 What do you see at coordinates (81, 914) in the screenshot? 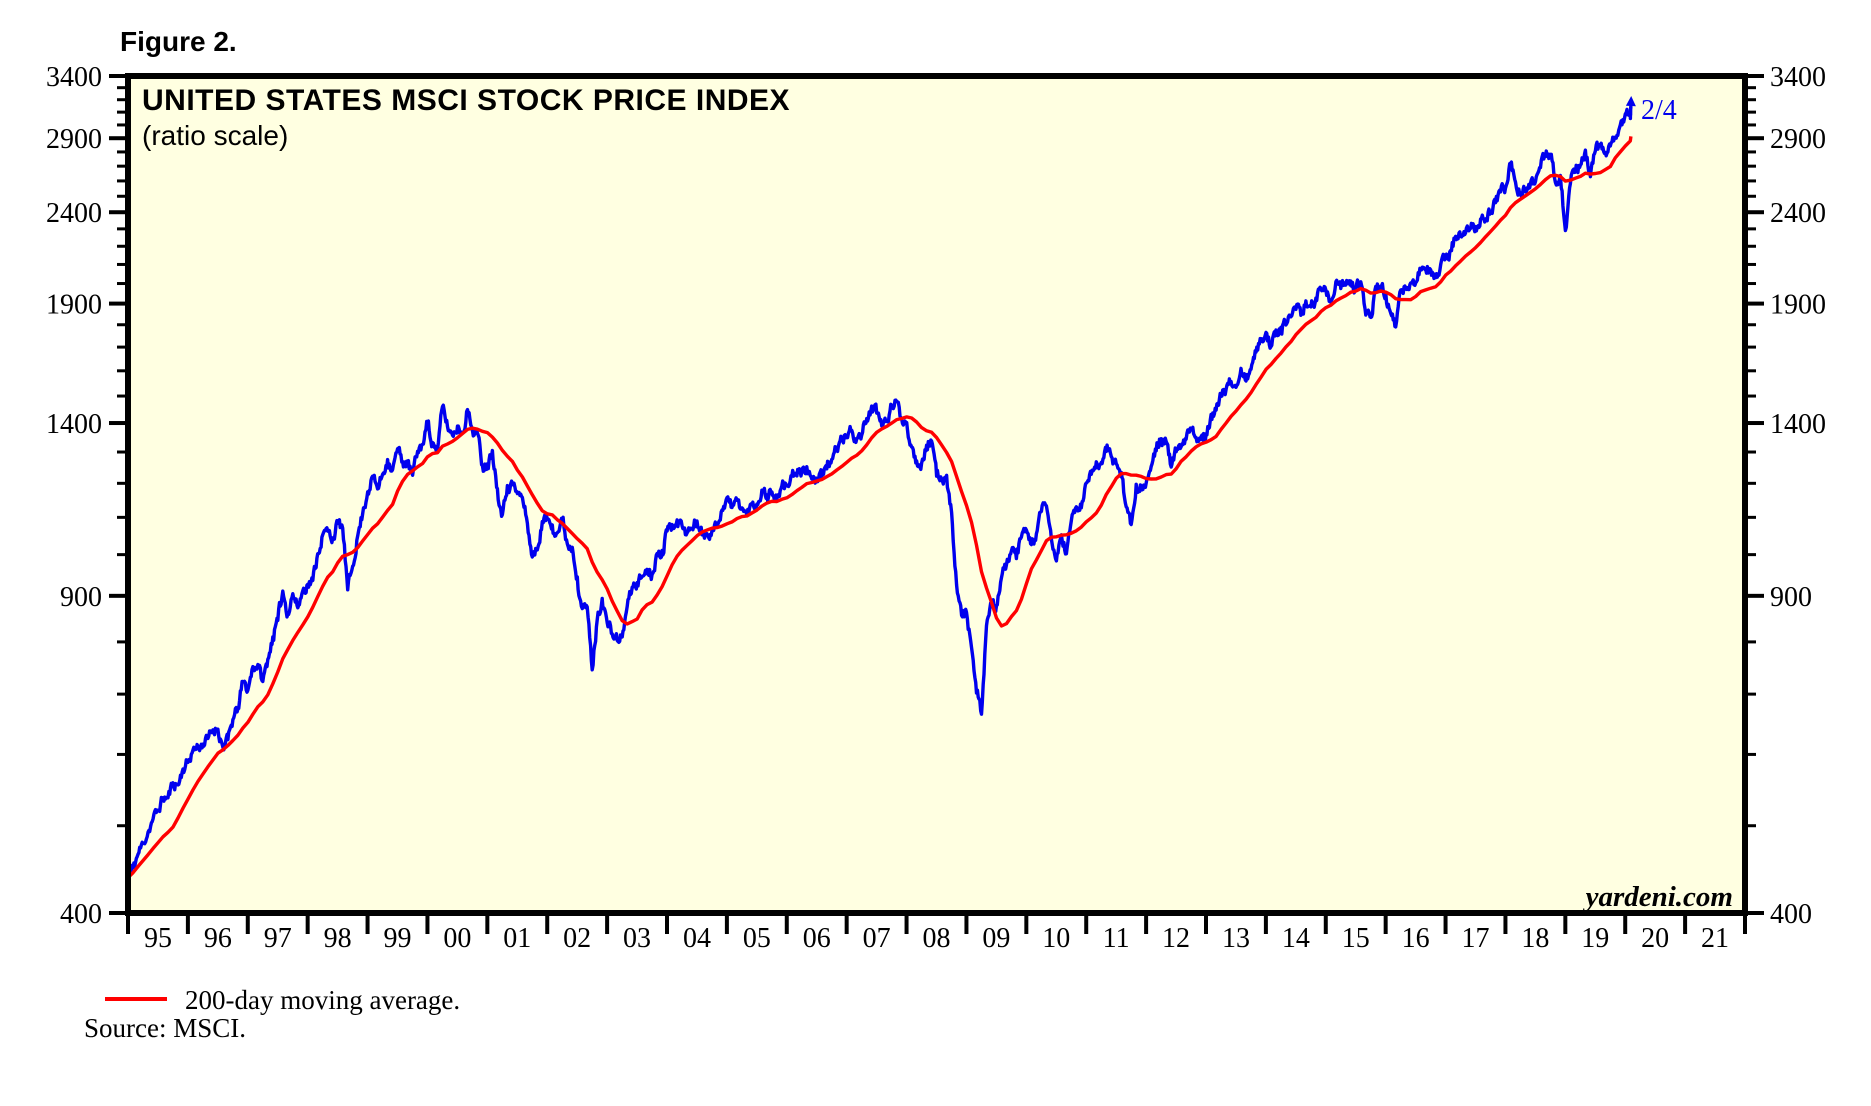
I see `y-axis-label-left: 400` at bounding box center [81, 914].